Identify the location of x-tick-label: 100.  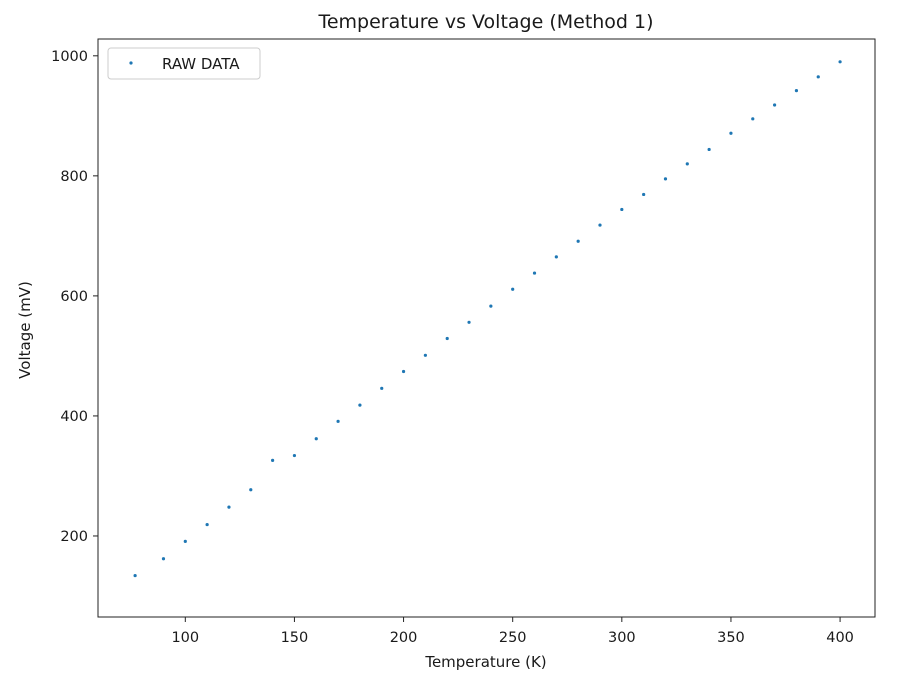
(185, 638).